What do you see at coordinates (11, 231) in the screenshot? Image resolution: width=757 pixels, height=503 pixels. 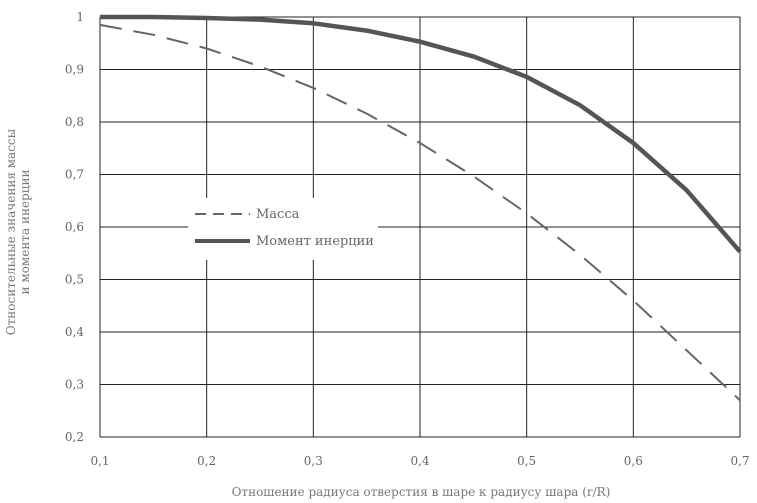 I see `y-axis-label-line1: Относительные значения массы` at bounding box center [11, 231].